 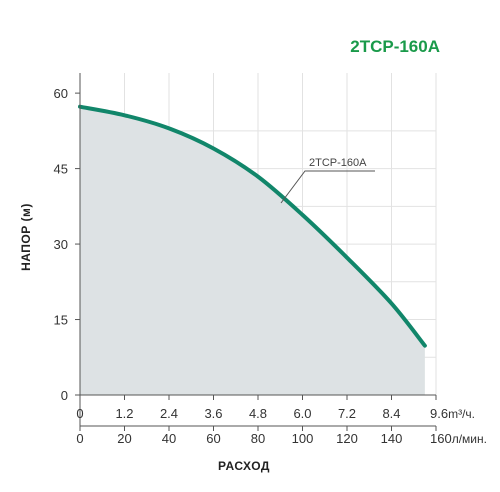 What do you see at coordinates (461, 414) in the screenshot?
I see `x-tick-label-m3-unit: m³/ч.` at bounding box center [461, 414].